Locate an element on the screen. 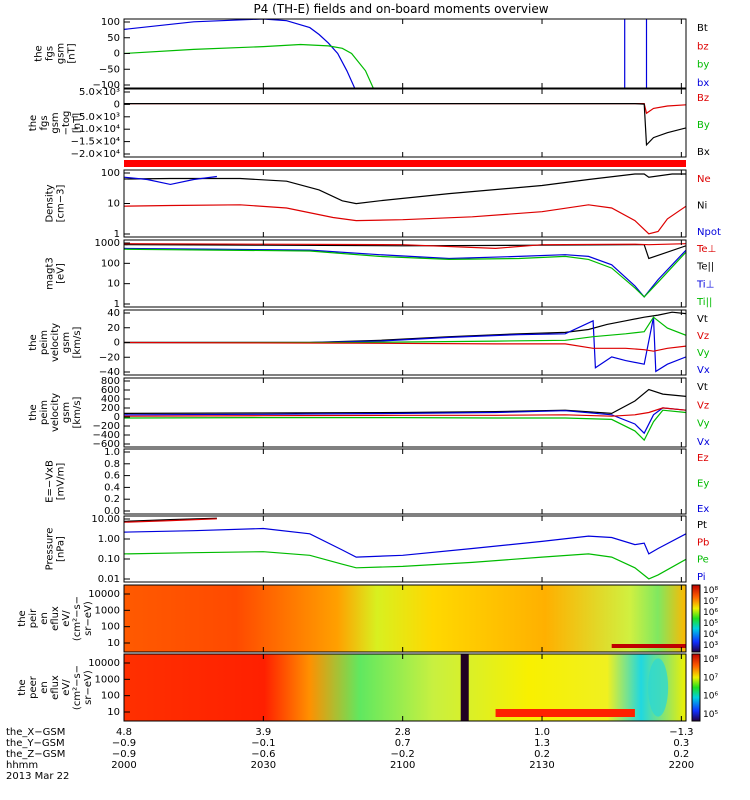 This screenshot has height=800, width=750. panel-0: 100 50 0 −50 −100 the fgs gsm [nT] Bt bz by bx is located at coordinates (372, 54).